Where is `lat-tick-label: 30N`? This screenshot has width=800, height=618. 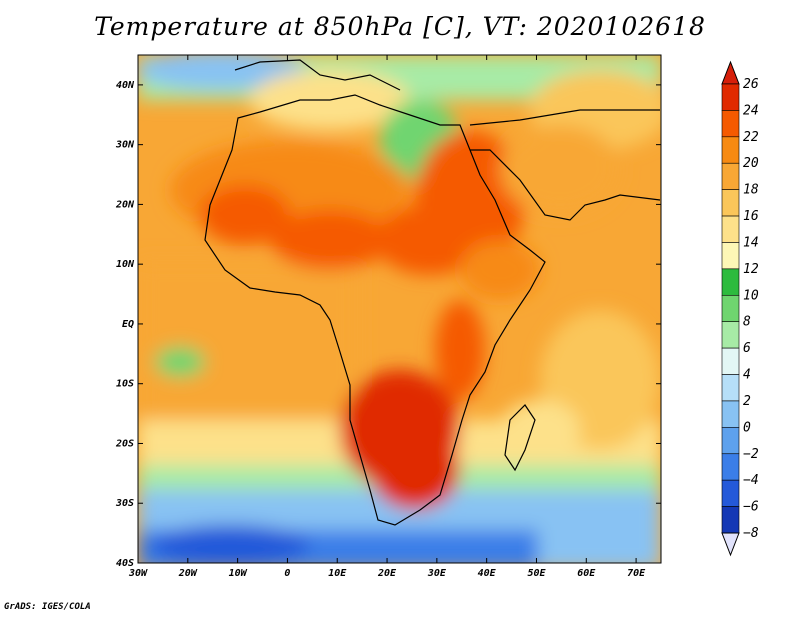 lat-tick-label: 30N is located at coordinates (125, 145).